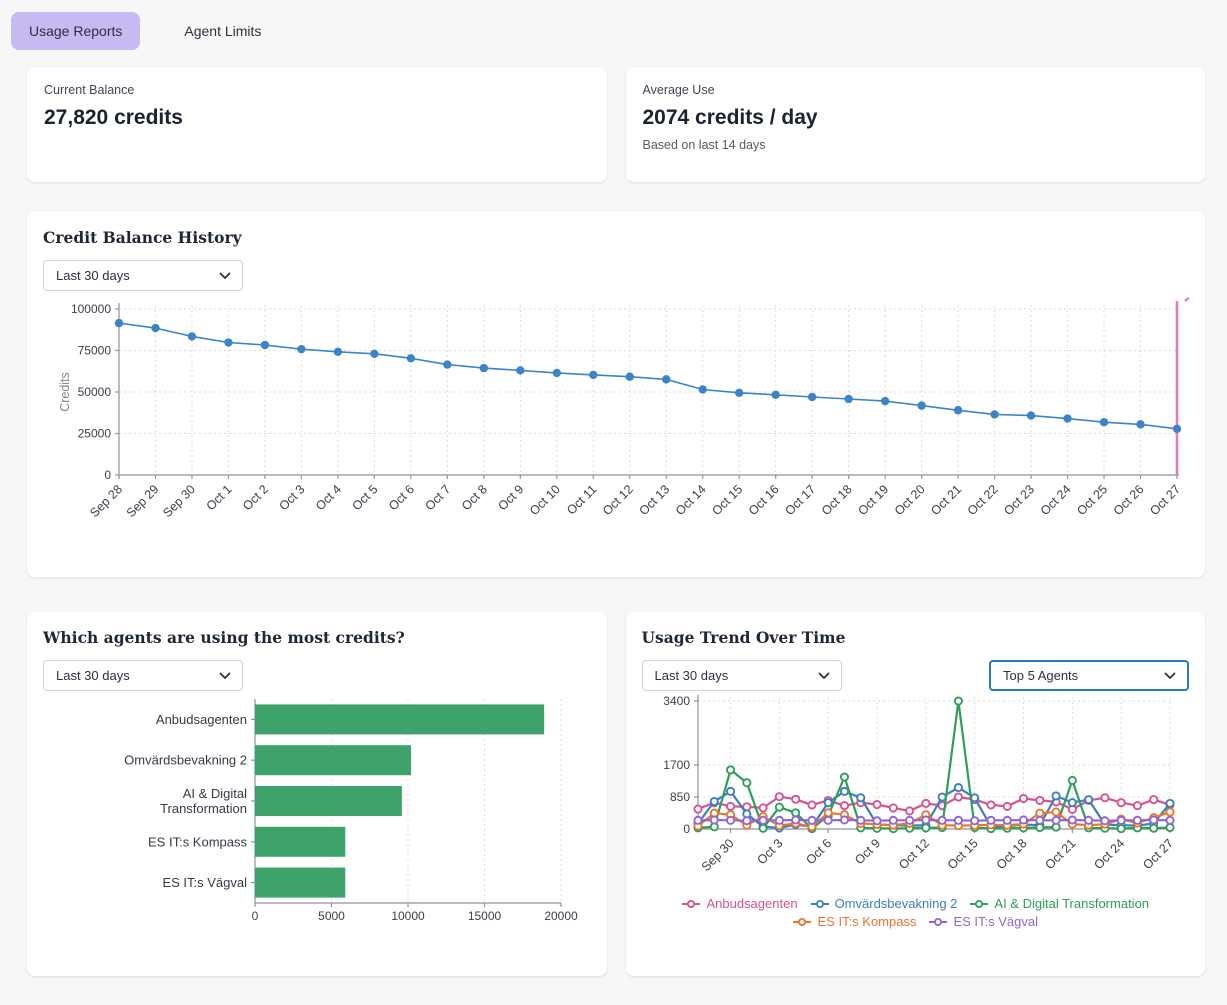 This screenshot has height=1005, width=1227. I want to click on svg-text: Oct 22, so click(983, 500).